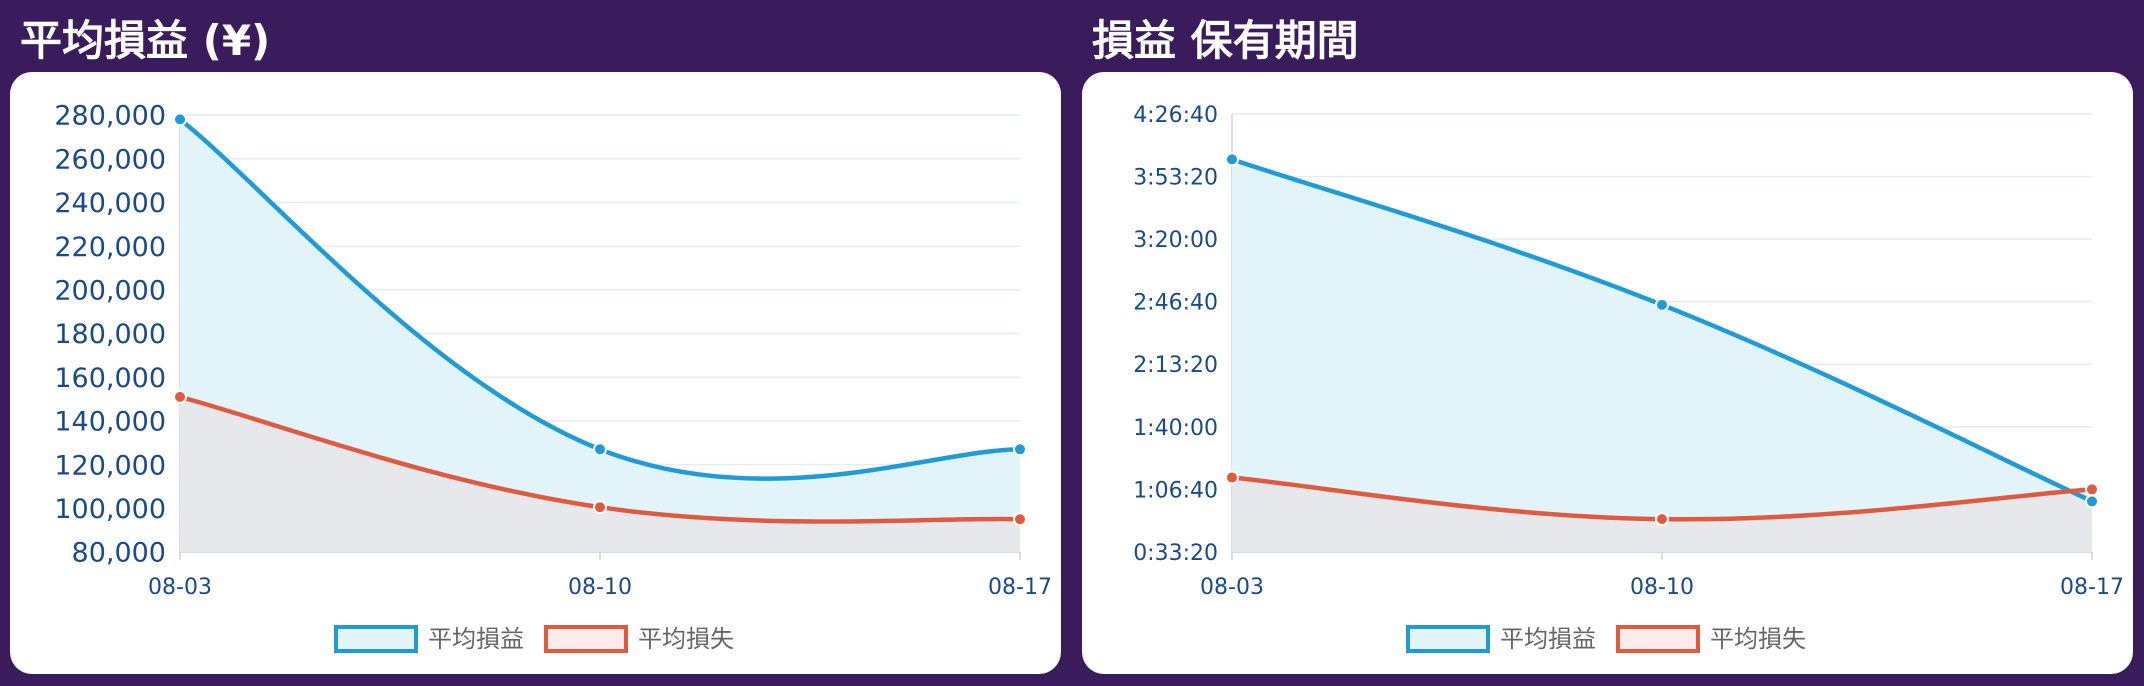  What do you see at coordinates (110, 334) in the screenshot?
I see `y-tick-label: 180,000` at bounding box center [110, 334].